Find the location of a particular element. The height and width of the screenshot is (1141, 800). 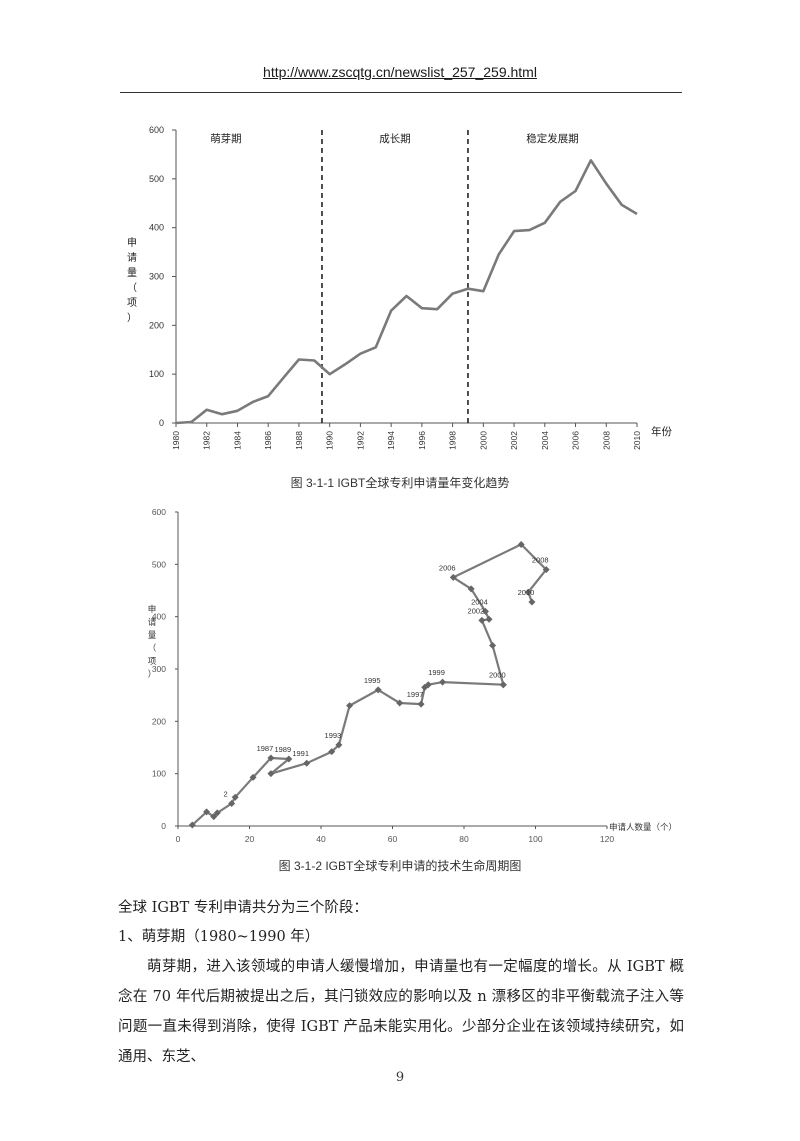

year-label: 1993 is located at coordinates (333, 735).